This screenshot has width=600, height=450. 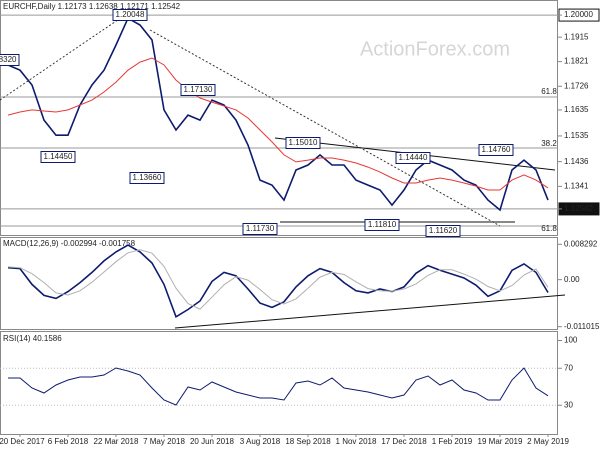 I want to click on y-tick-label: 0.00, so click(x=572, y=279).